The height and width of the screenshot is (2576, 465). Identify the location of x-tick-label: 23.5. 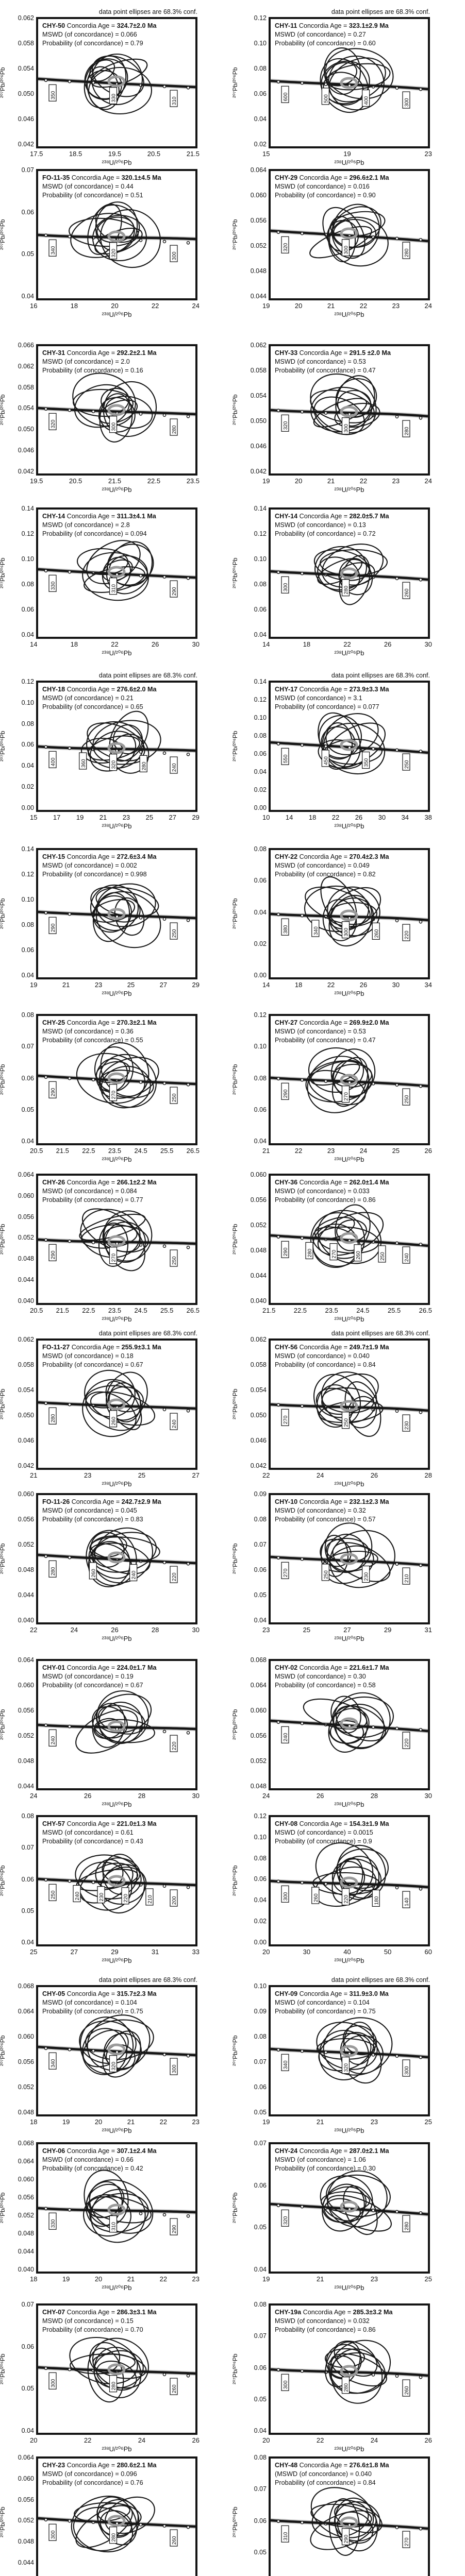
(193, 481).